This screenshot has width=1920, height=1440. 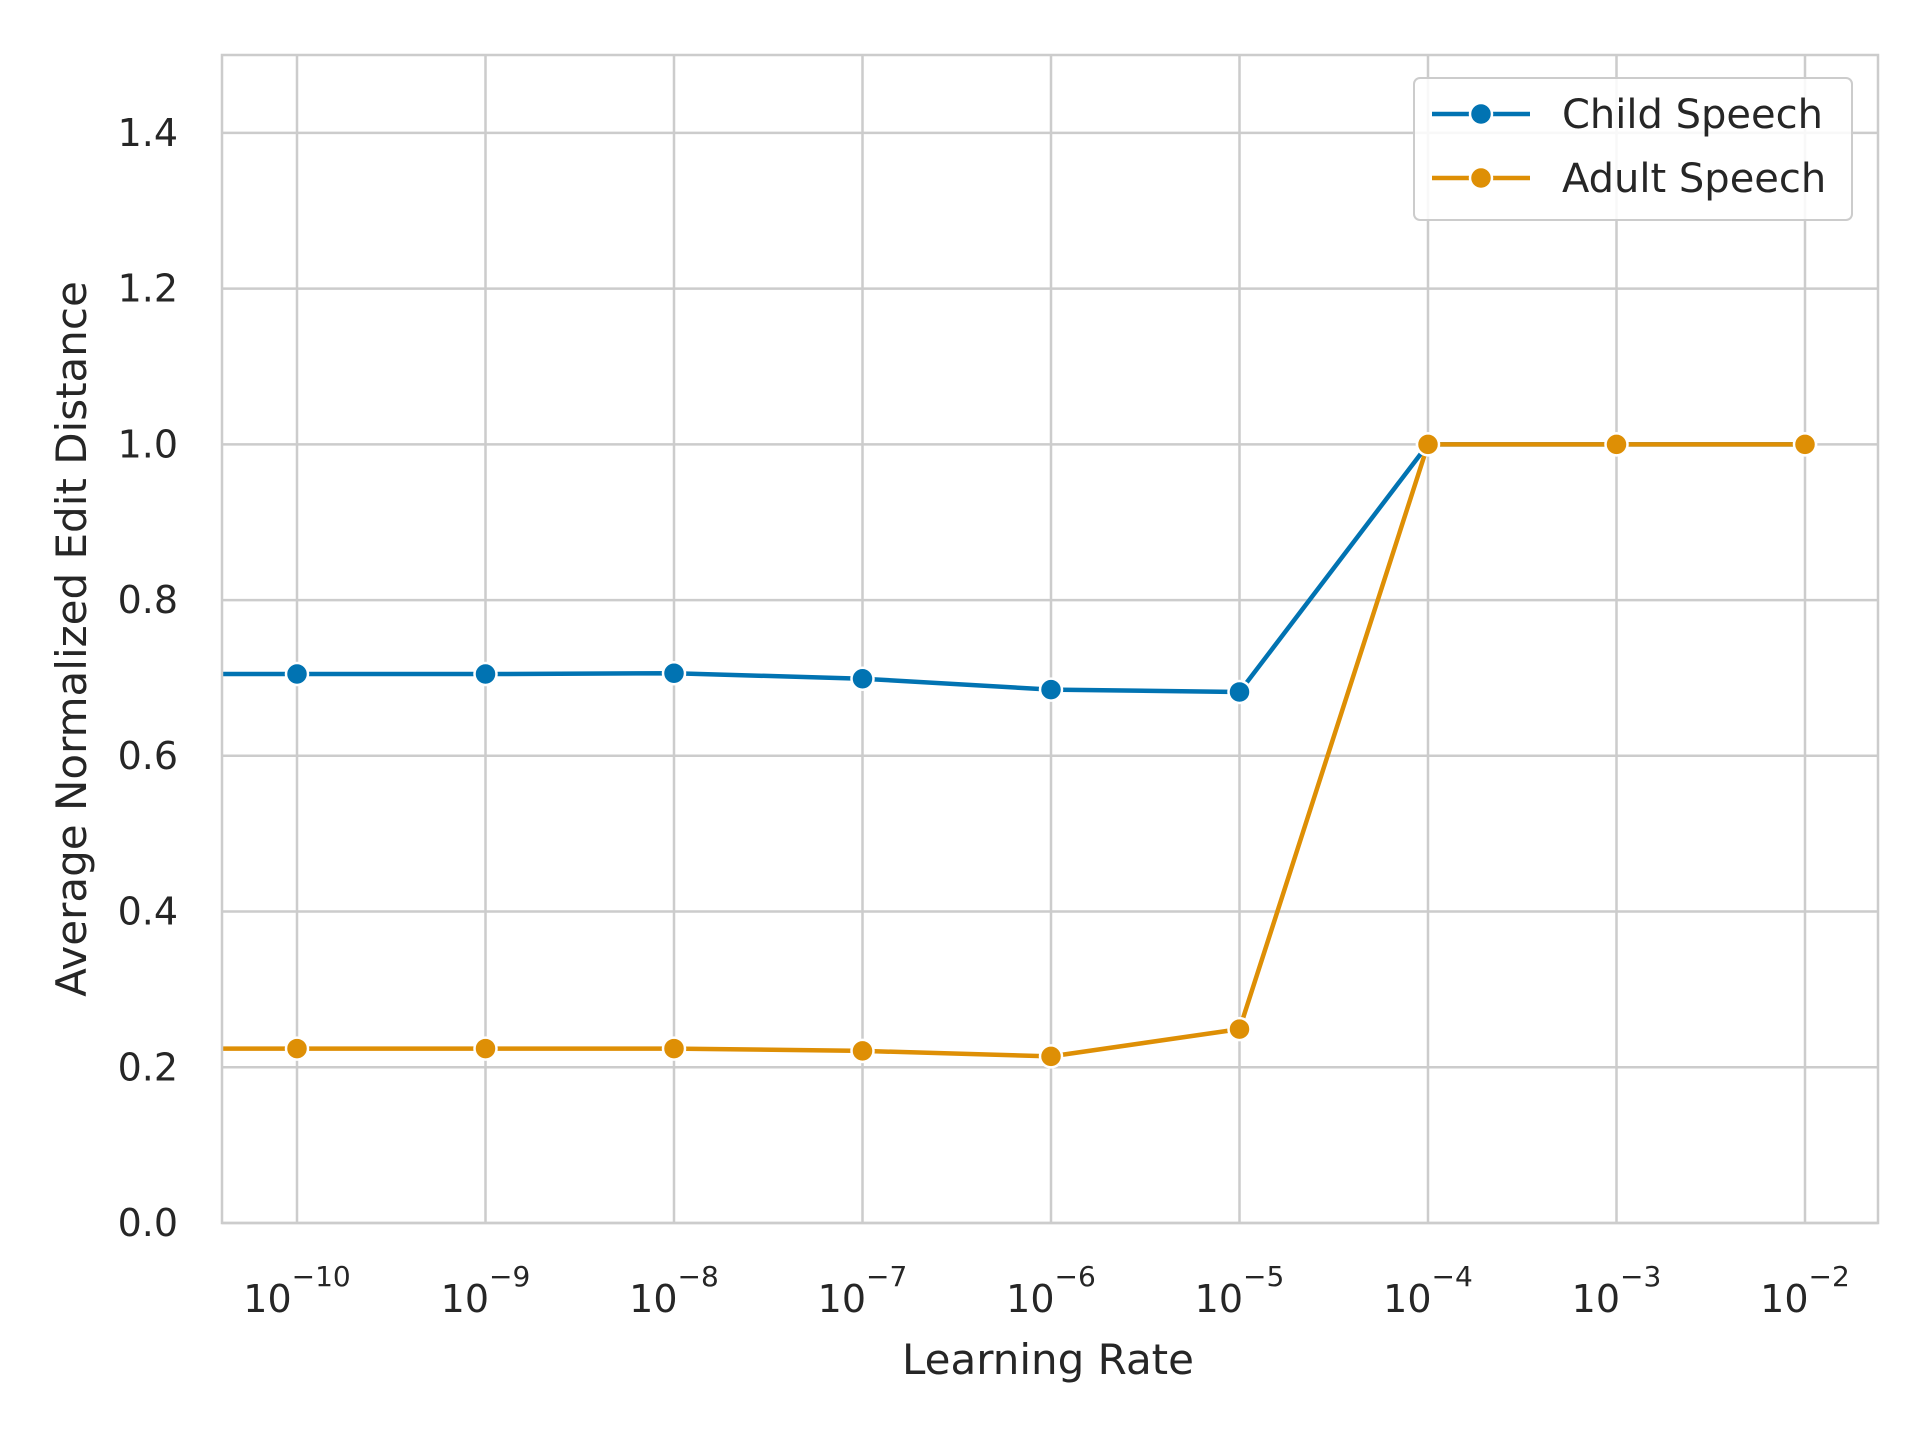 What do you see at coordinates (148, 912) in the screenshot?
I see `y-tick-label: 0.4` at bounding box center [148, 912].